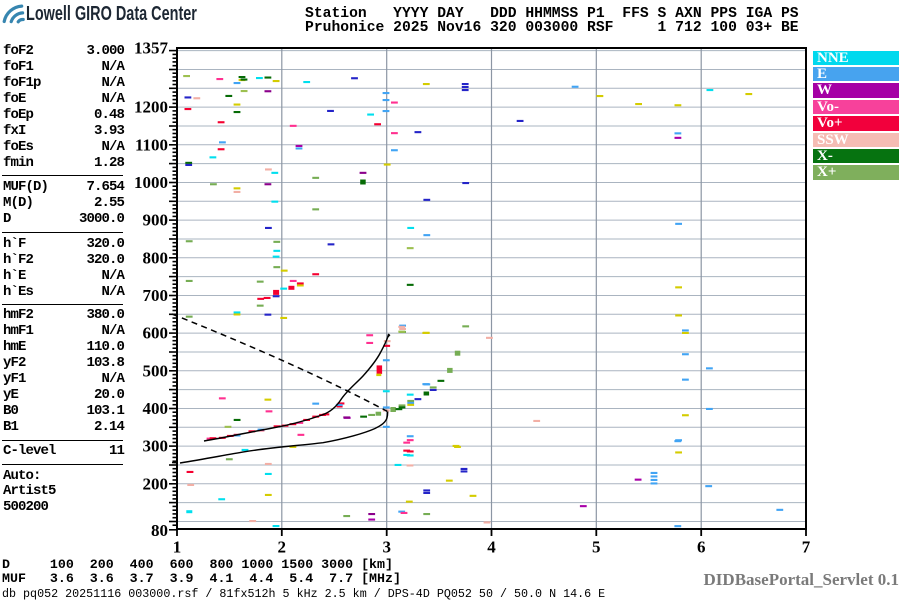 Image resolution: width=900 pixels, height=601 pixels. What do you see at coordinates (282, 547) in the screenshot?
I see `svg-text: 2` at bounding box center [282, 547].